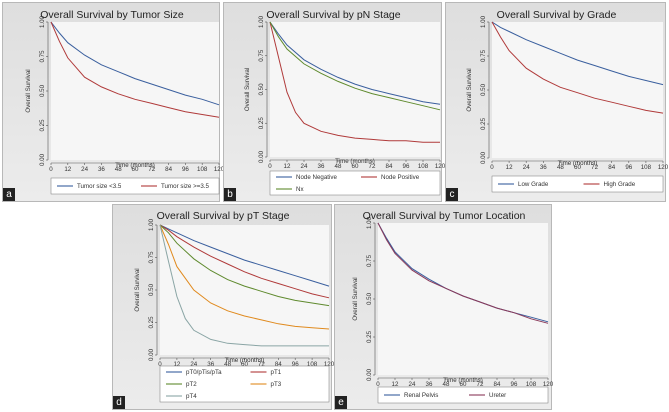 The image size is (669, 412). I want to click on legend-label: Low Grade, so click(533, 184).